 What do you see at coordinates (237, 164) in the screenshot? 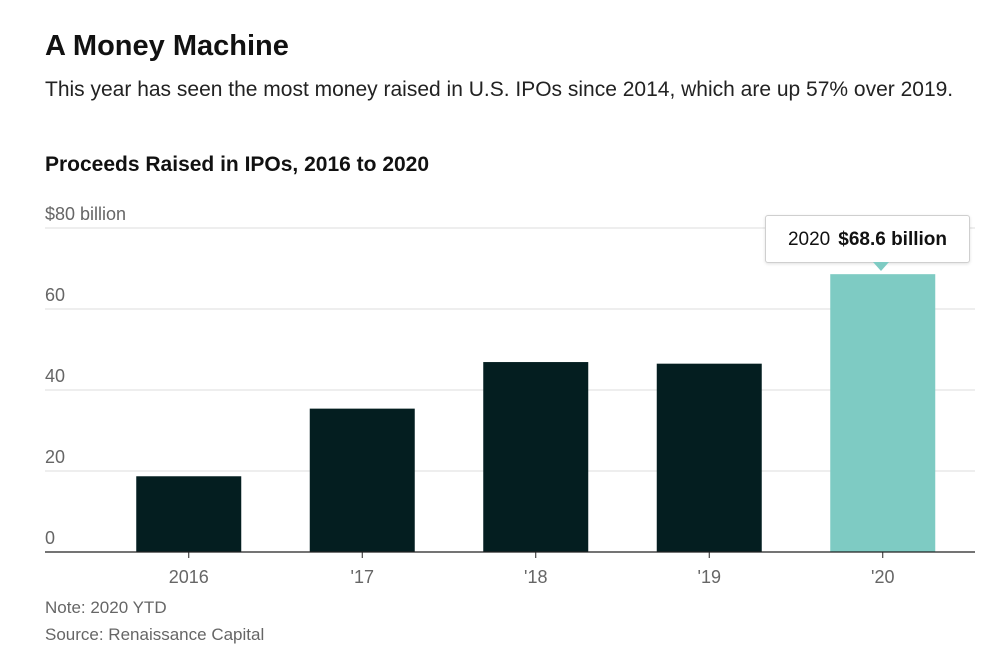
I see `chart-heading: Proceeds Raised in IPOs, 2016 to 2020` at bounding box center [237, 164].